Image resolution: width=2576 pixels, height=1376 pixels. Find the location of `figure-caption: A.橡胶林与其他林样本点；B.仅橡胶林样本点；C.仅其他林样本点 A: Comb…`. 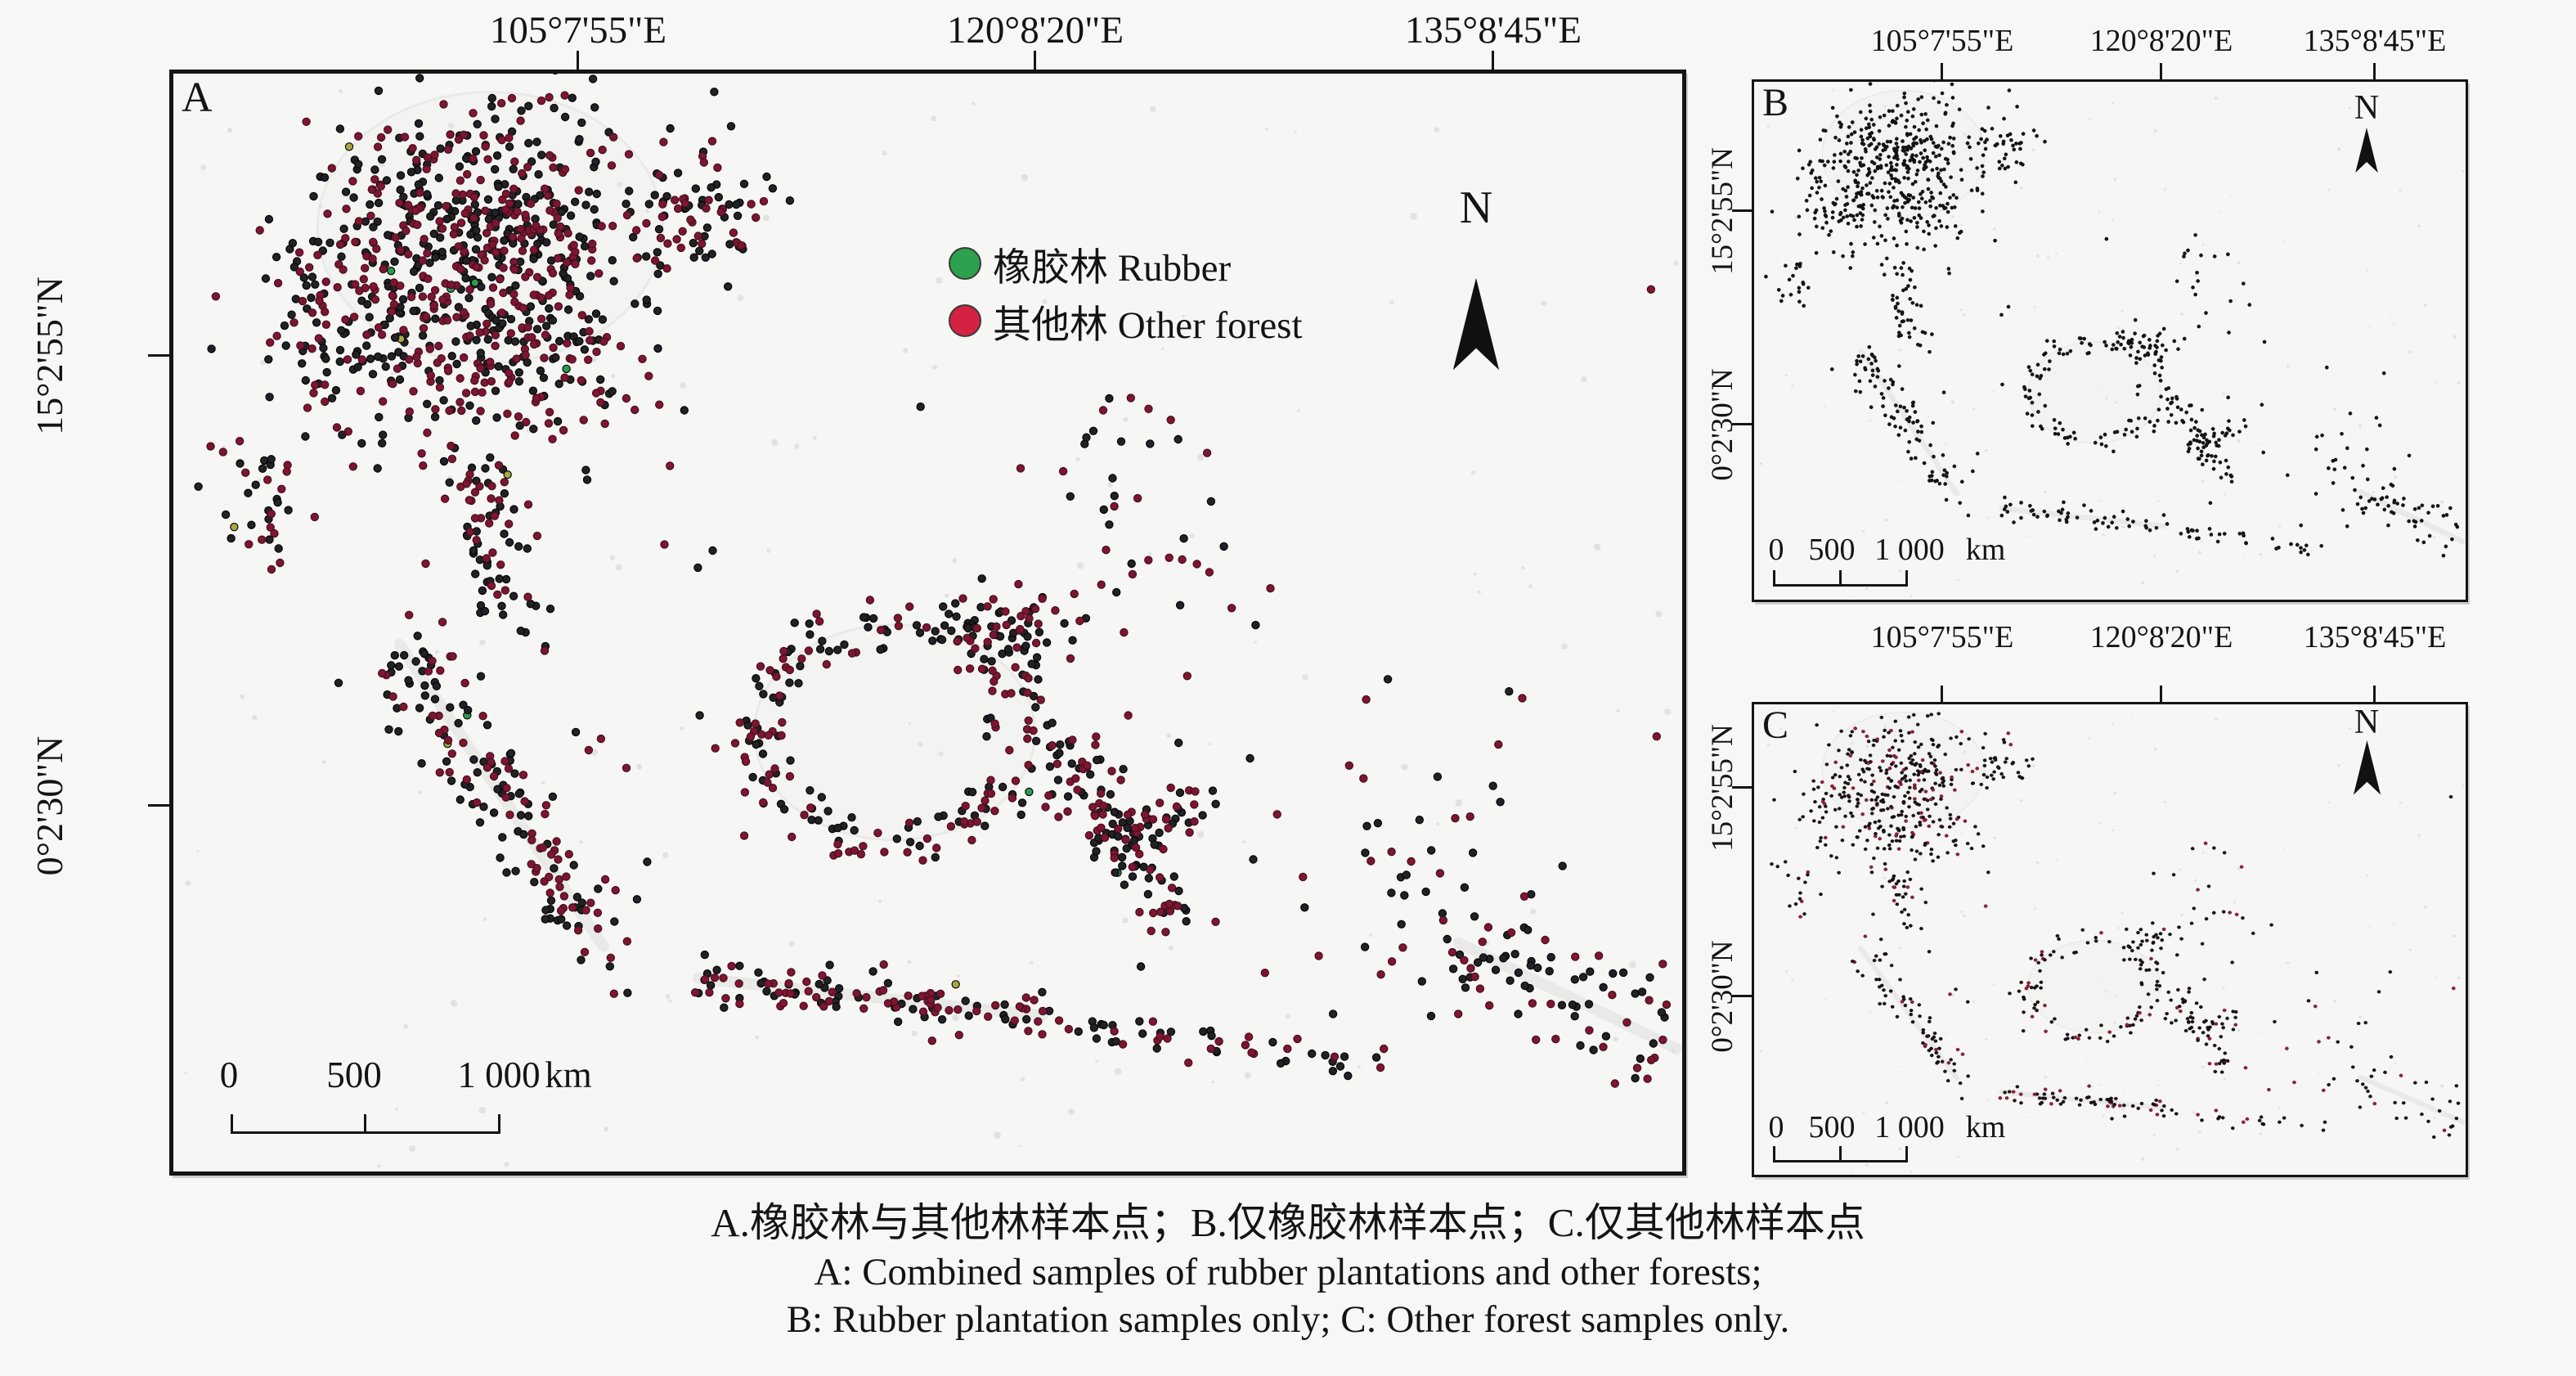

figure-caption: A.橡胶林与其他林样本点；B.仅橡胶林样本点；C.仅其他林样本点 A: Comb… is located at coordinates (1288, 1270).